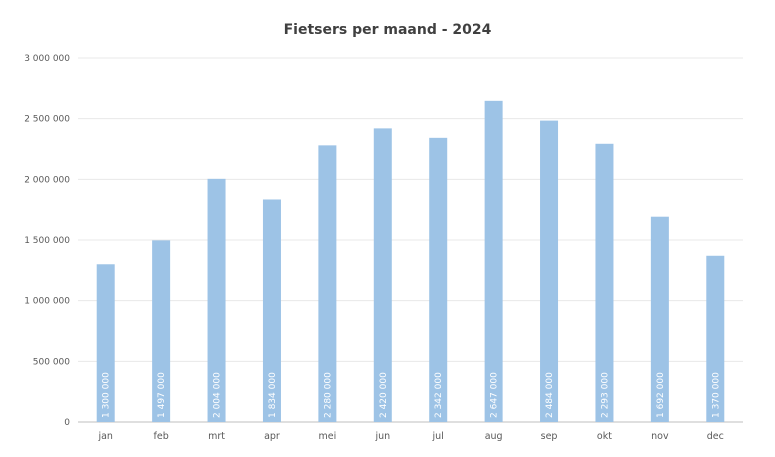  Describe the element at coordinates (161, 331) in the screenshot. I see `bar-feb` at that location.